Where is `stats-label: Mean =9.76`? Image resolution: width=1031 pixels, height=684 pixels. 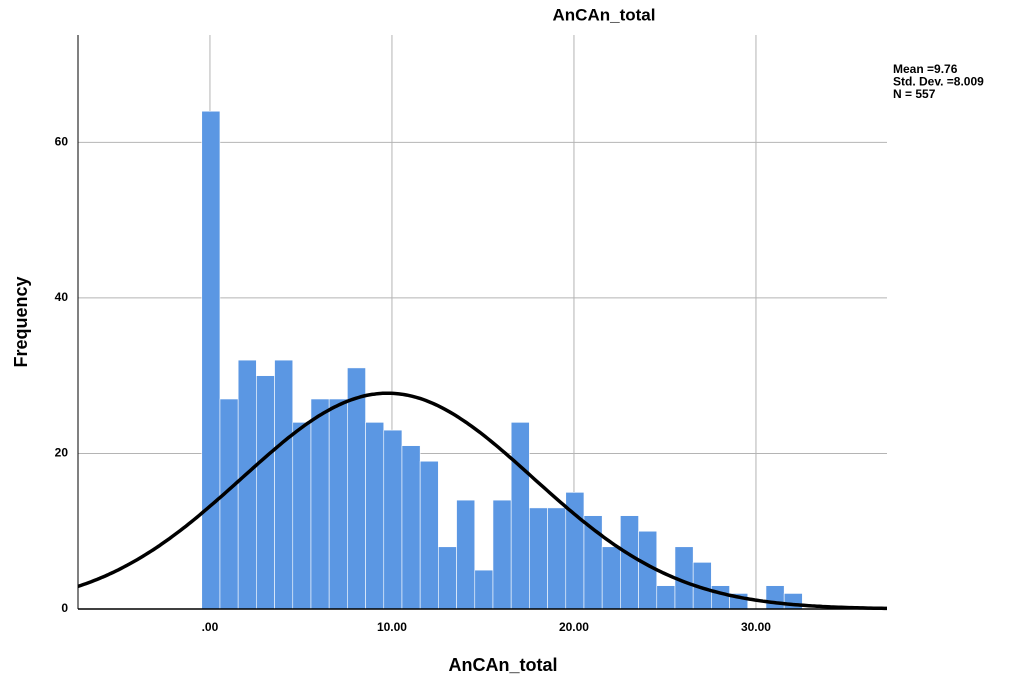 stats-label: Mean =9.76 is located at coordinates (925, 69).